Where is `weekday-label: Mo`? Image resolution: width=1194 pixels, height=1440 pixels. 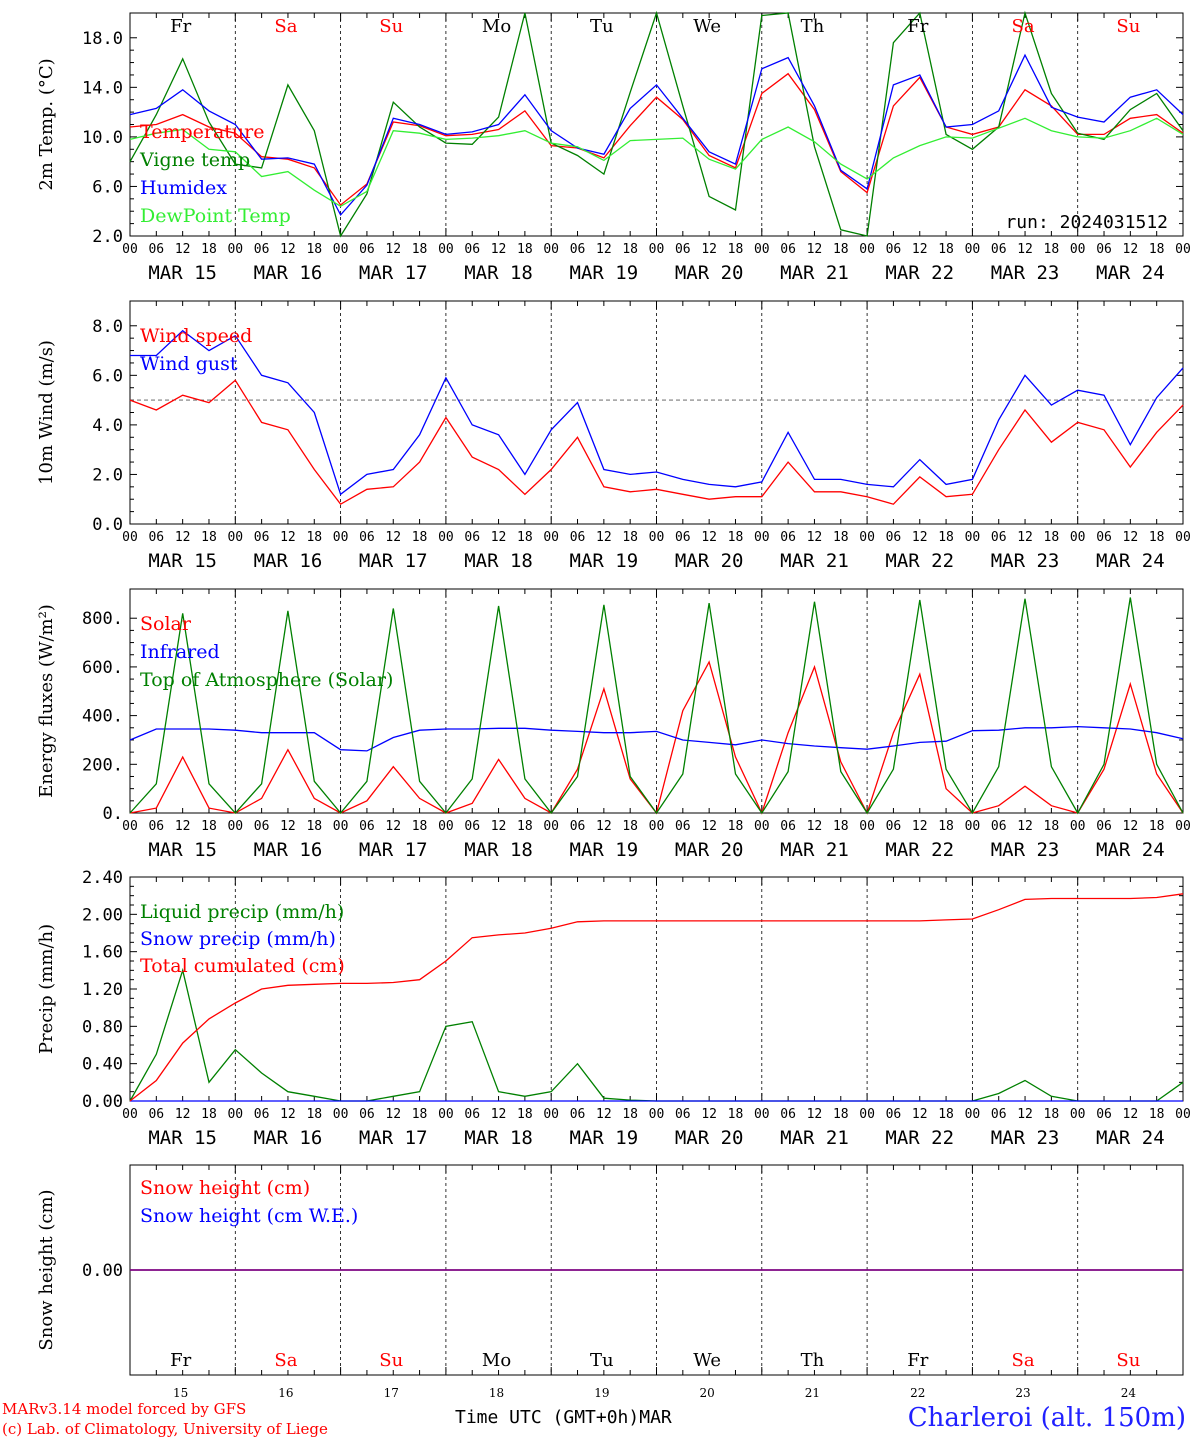 weekday-label: Mo is located at coordinates (496, 1360).